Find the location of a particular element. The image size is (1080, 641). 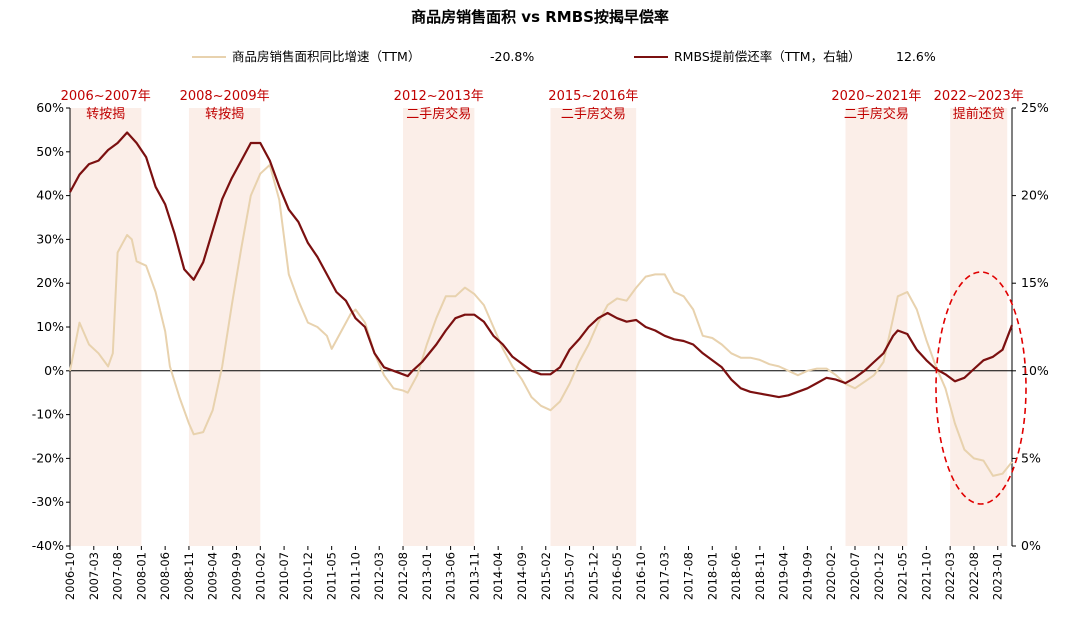

x-tick-label: 2023-01 is located at coordinates (998, 576).